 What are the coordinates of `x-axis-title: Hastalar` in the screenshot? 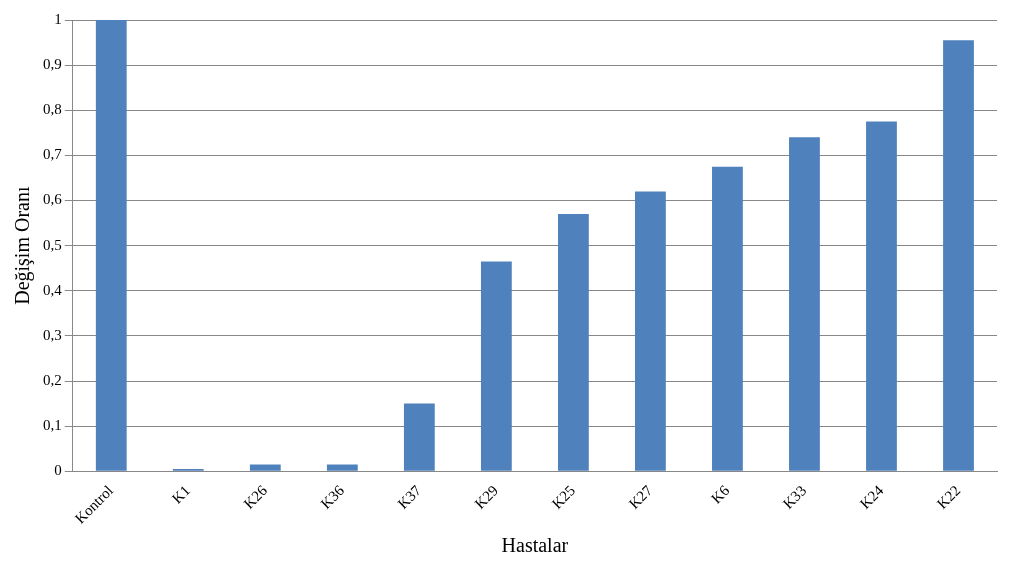 It's located at (535, 545).